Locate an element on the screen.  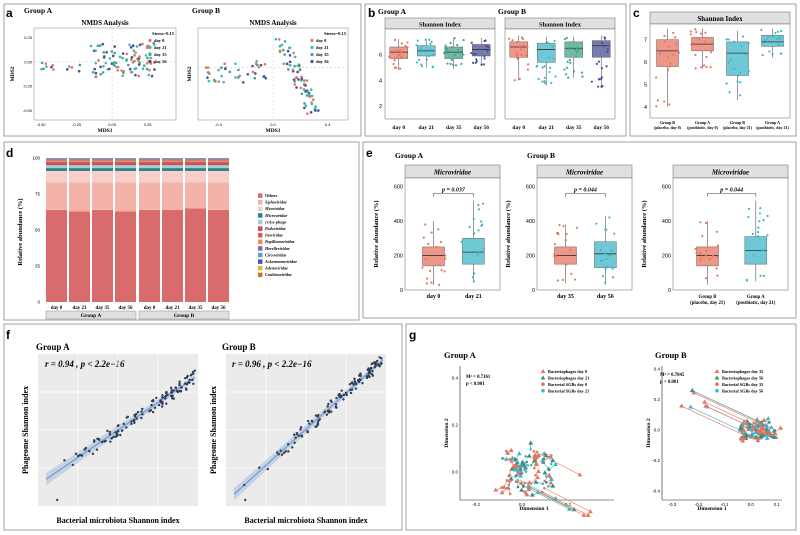
b-1-3-jitter-point is located at coordinates (606, 66).